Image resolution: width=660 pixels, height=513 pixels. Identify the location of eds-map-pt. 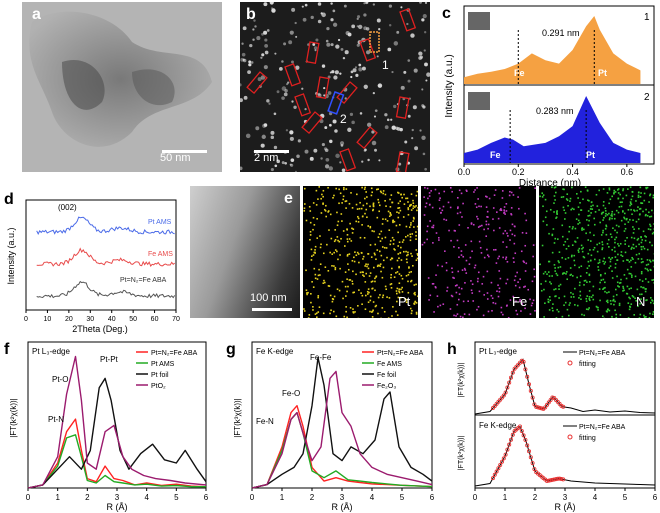
(360, 252).